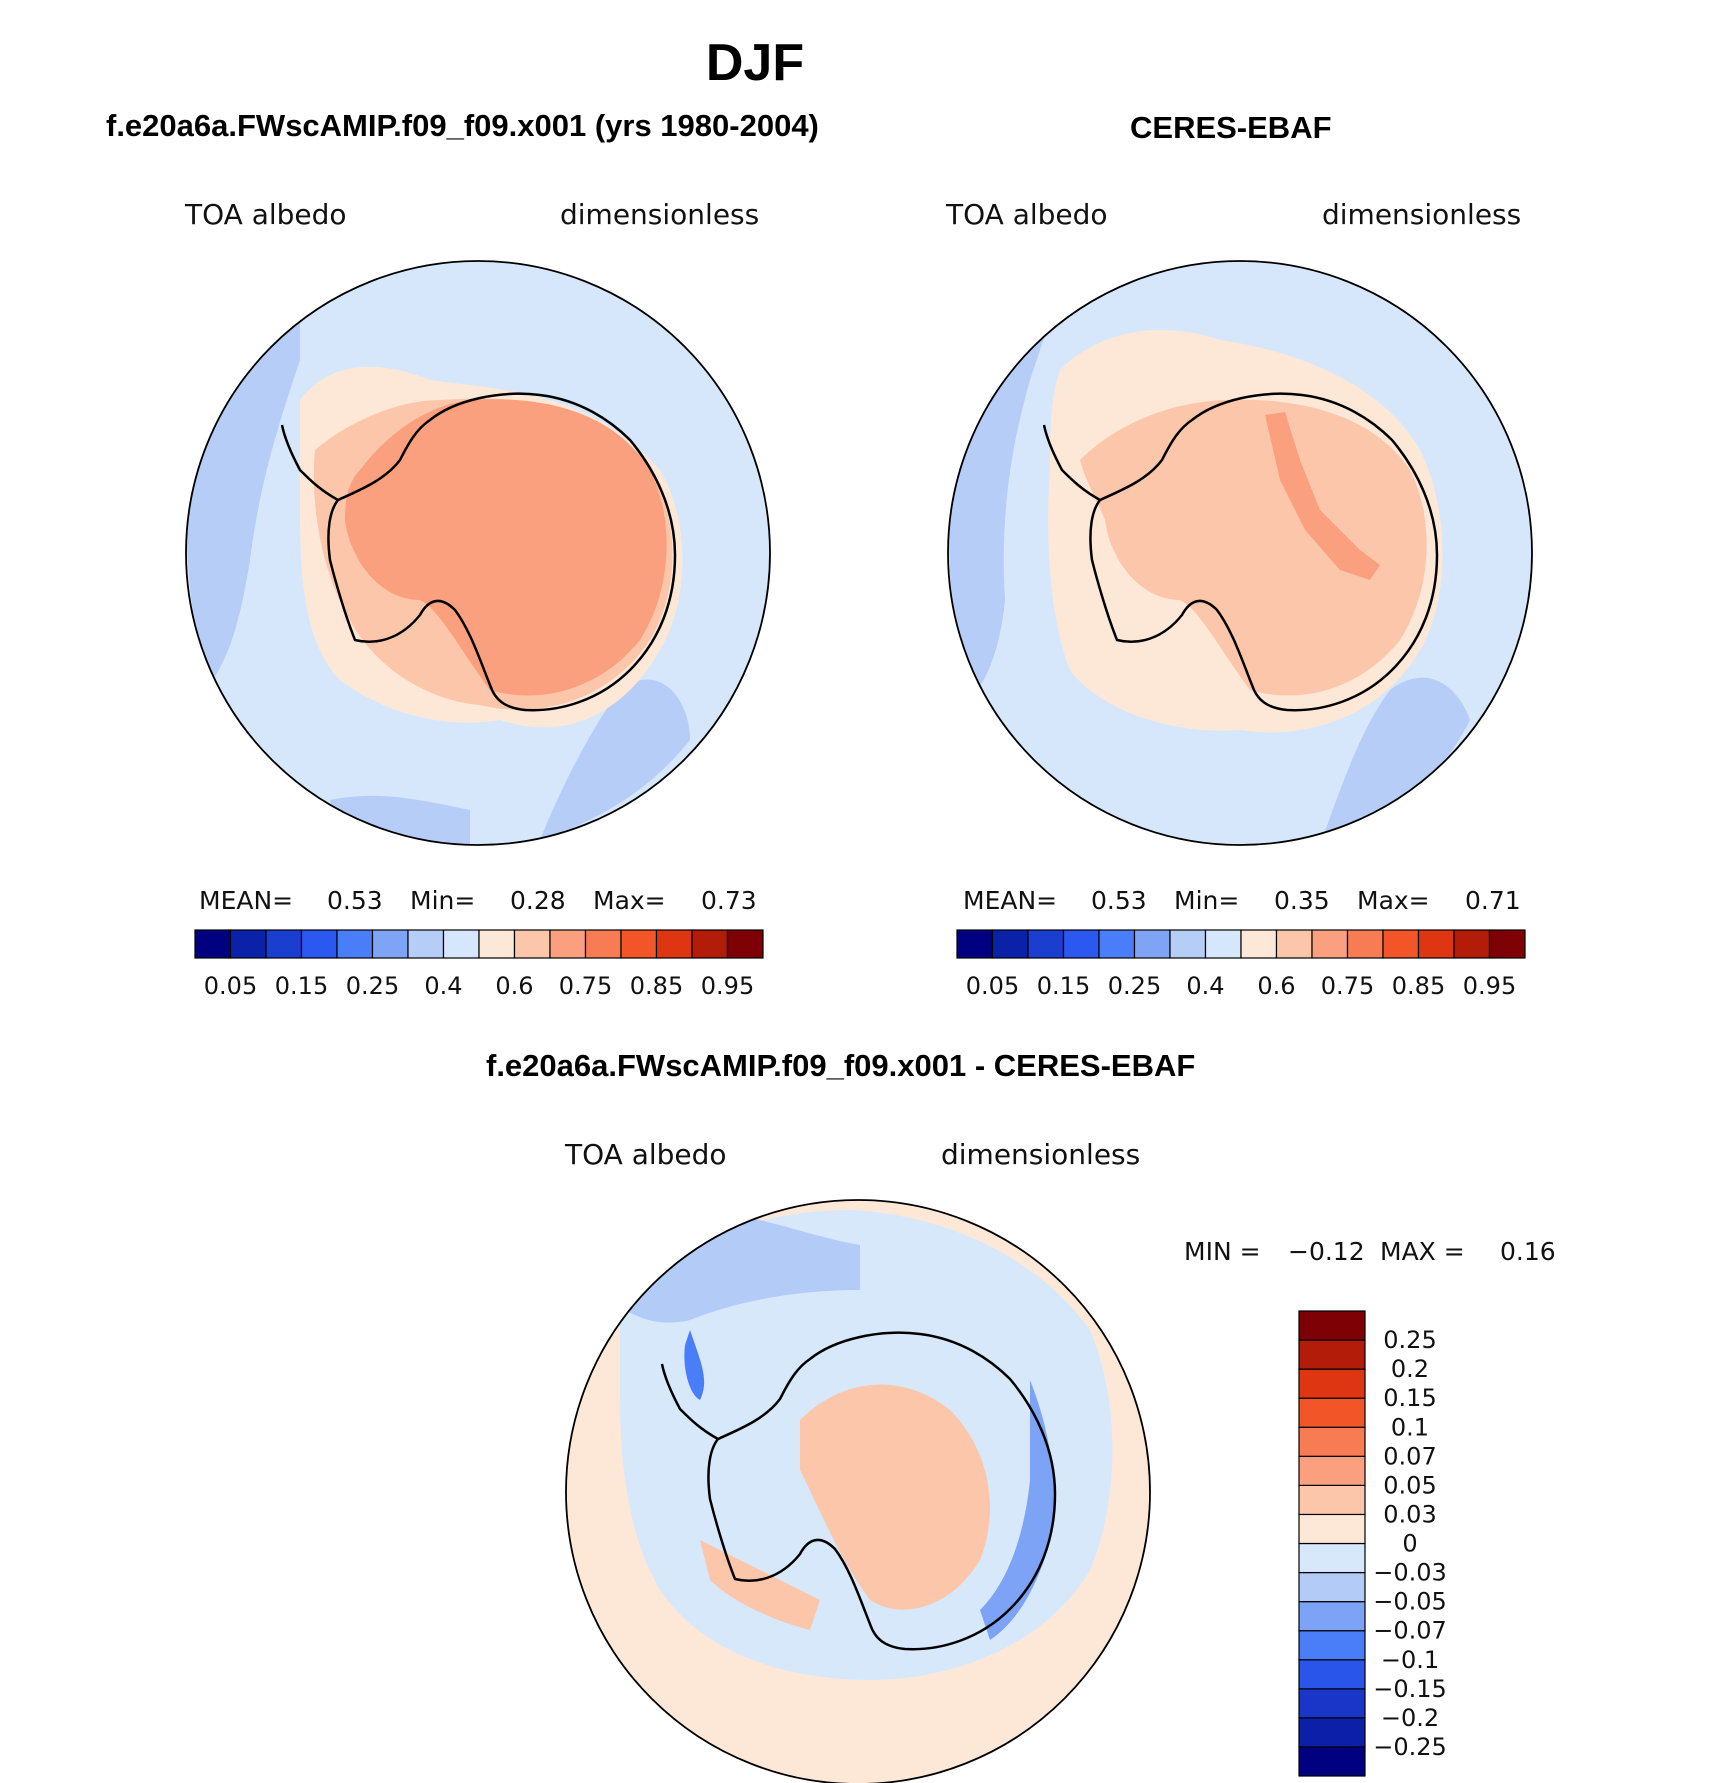 The width and height of the screenshot is (1710, 1783). I want to click on panel-3-max-label: MAX =, so click(1422, 1251).